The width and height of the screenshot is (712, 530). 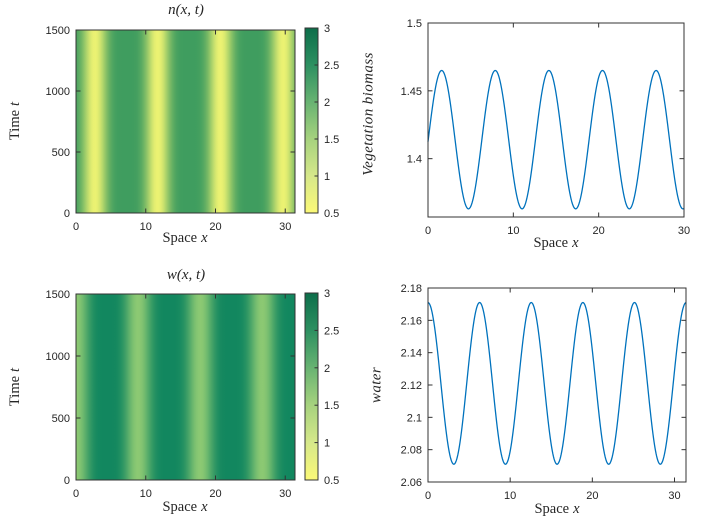 I want to click on heatmap-w-xlabel: Space x, so click(x=184, y=507).